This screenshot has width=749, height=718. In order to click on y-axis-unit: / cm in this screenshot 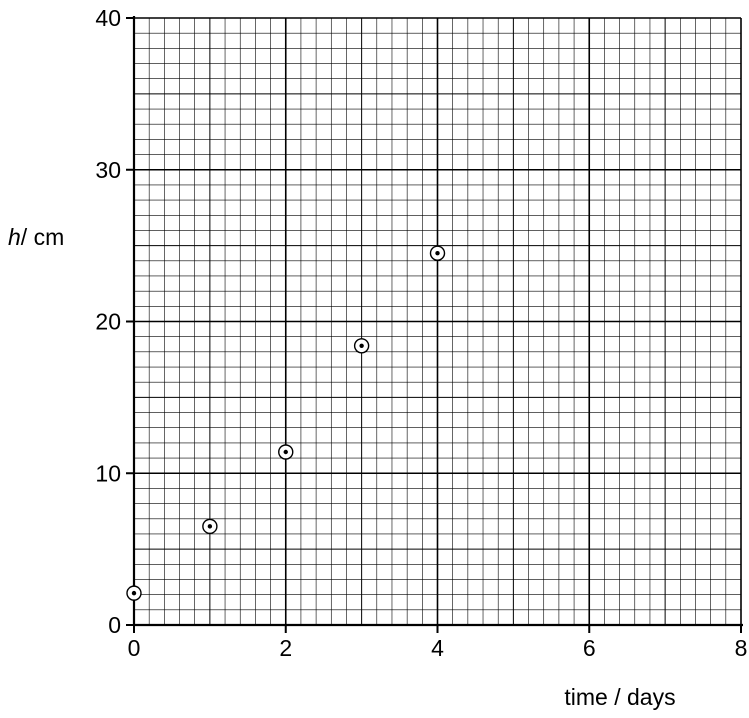, I will do `click(42, 237)`.